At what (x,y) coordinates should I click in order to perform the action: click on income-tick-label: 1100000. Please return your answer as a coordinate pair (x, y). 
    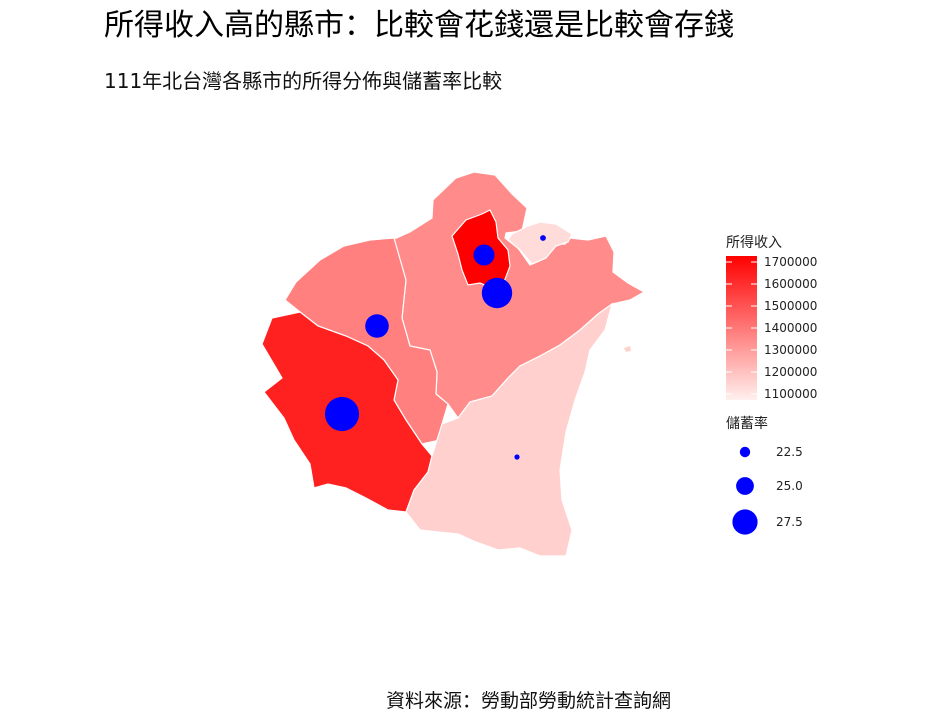
    Looking at the image, I should click on (790, 394).